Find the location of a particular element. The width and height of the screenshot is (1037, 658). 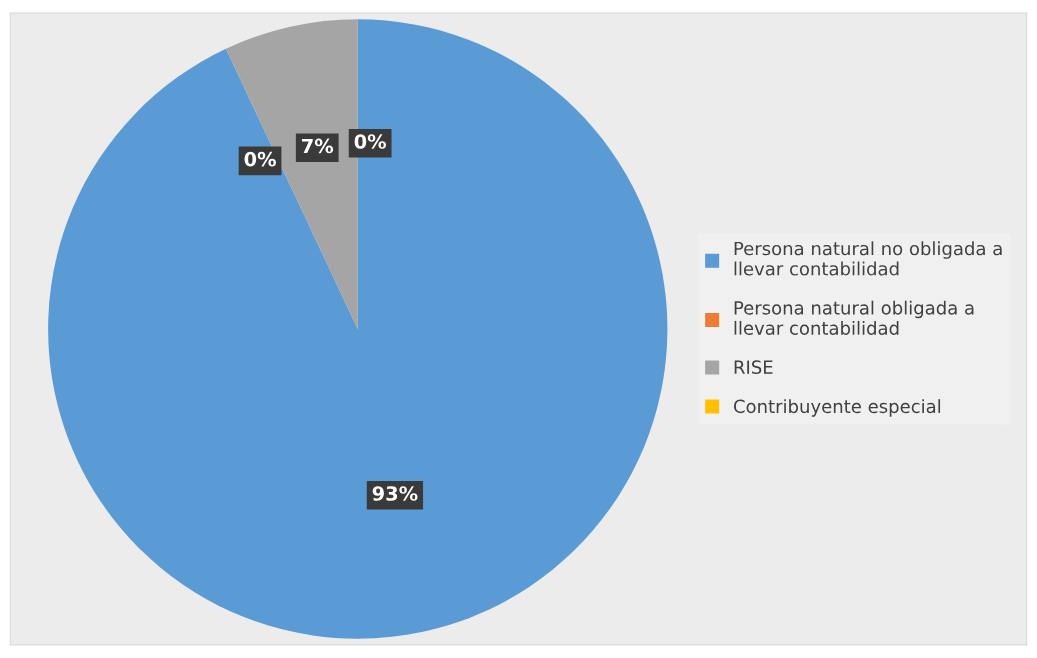

data-label: 93% is located at coordinates (395, 493).